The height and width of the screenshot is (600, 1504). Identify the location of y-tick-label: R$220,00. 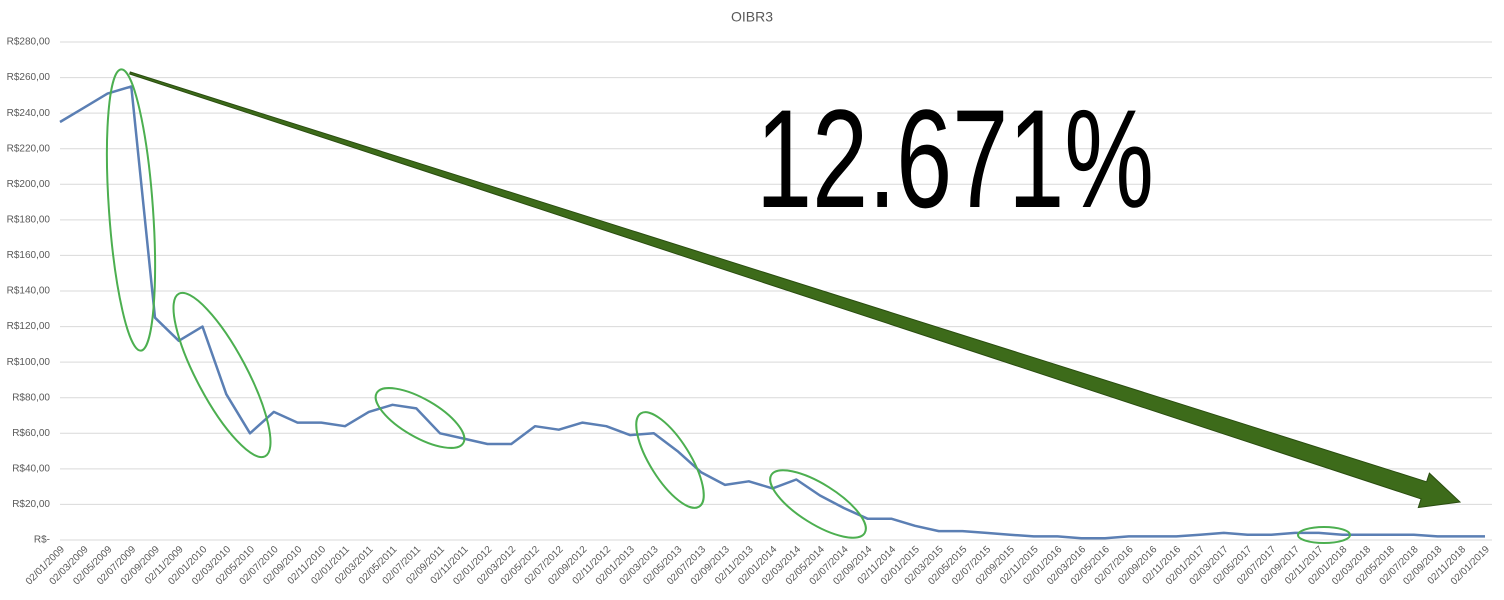
(29, 148).